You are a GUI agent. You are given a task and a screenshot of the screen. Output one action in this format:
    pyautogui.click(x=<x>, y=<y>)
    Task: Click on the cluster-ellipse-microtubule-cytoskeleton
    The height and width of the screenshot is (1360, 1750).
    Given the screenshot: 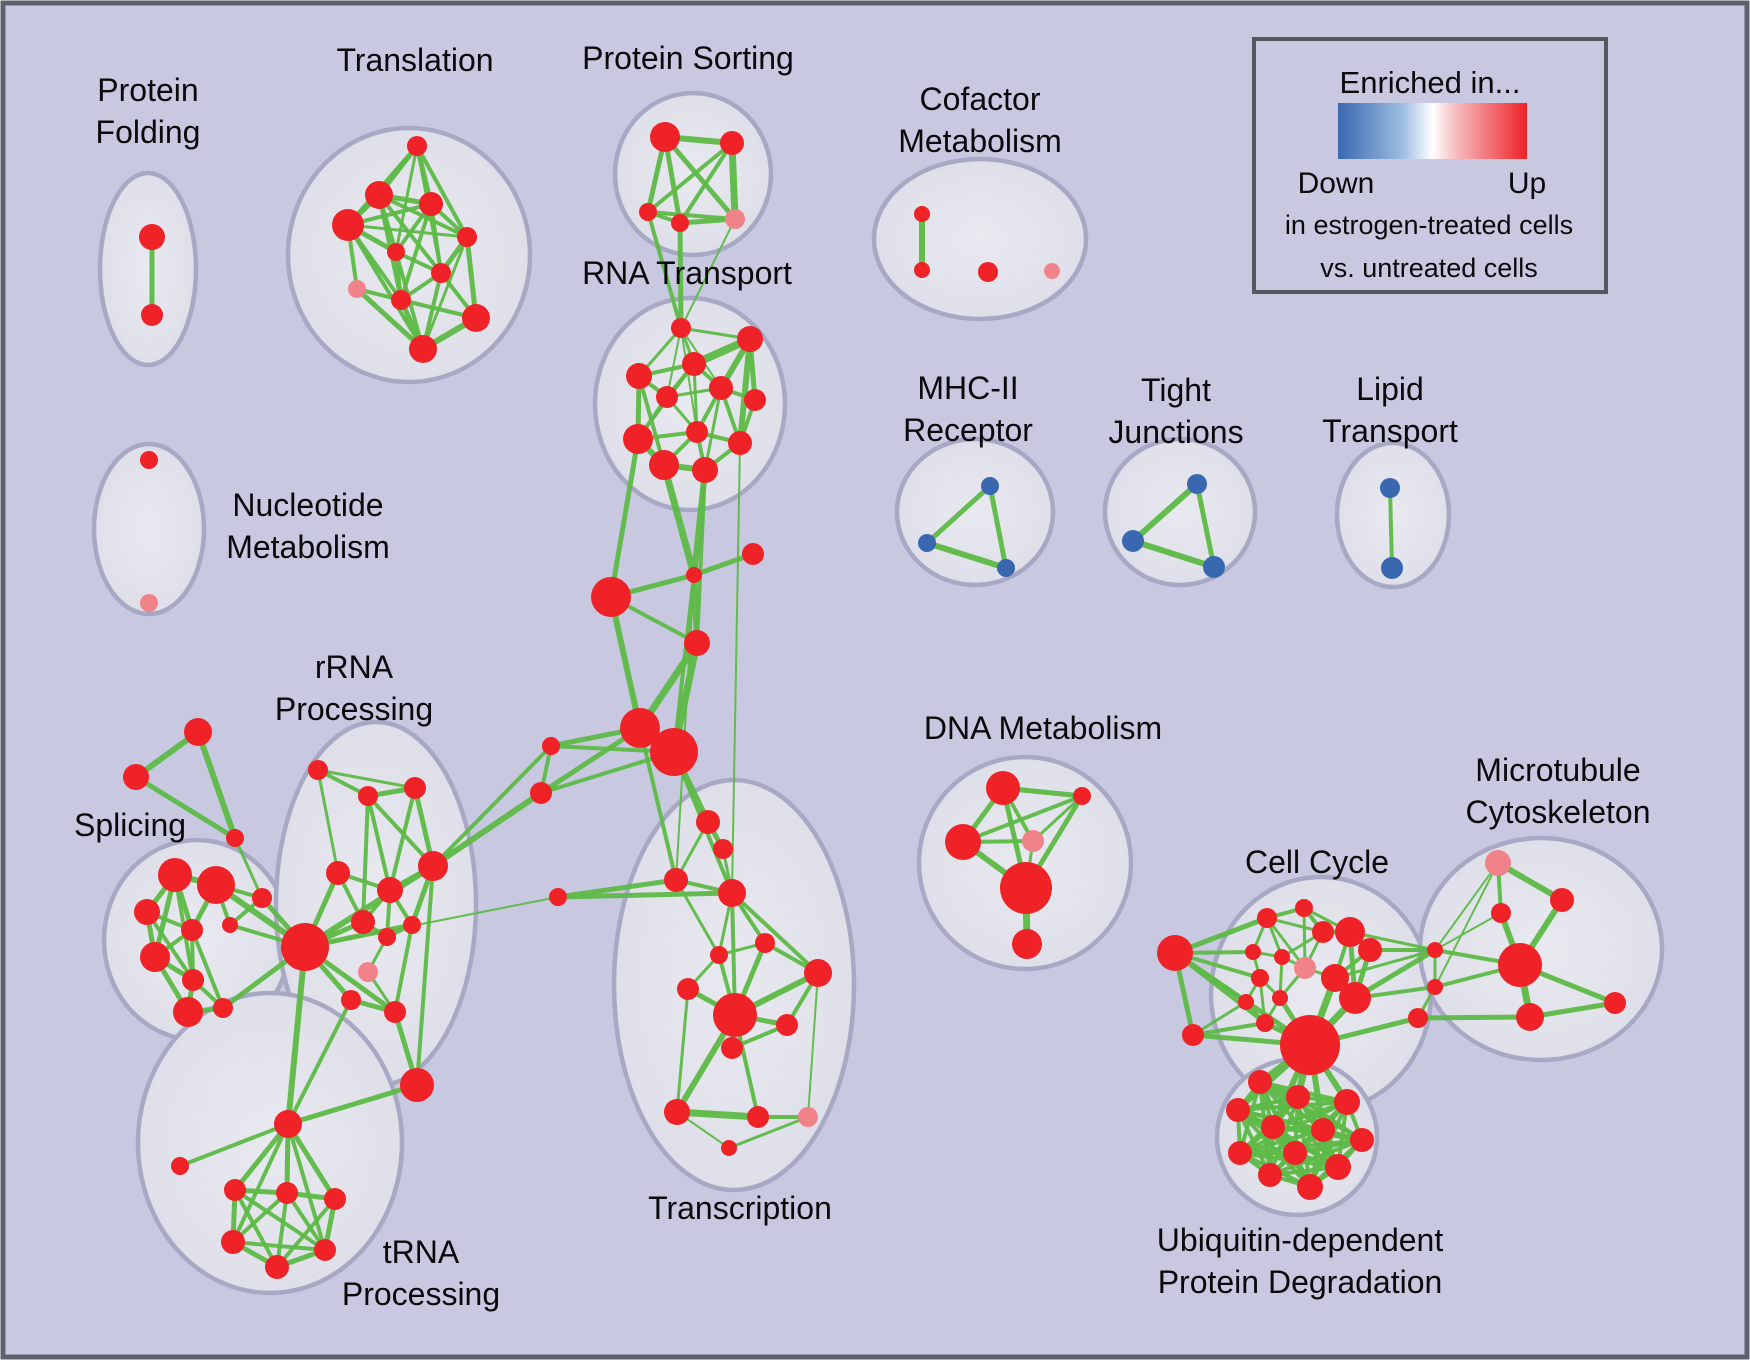 What is the action you would take?
    pyautogui.click(x=1541, y=949)
    